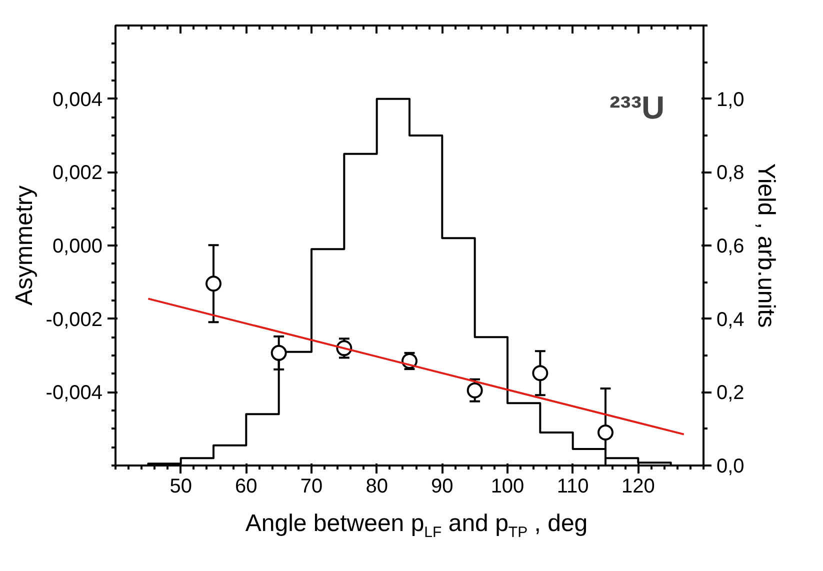 The height and width of the screenshot is (571, 823). I want to click on x-tick-label: 90, so click(442, 487).